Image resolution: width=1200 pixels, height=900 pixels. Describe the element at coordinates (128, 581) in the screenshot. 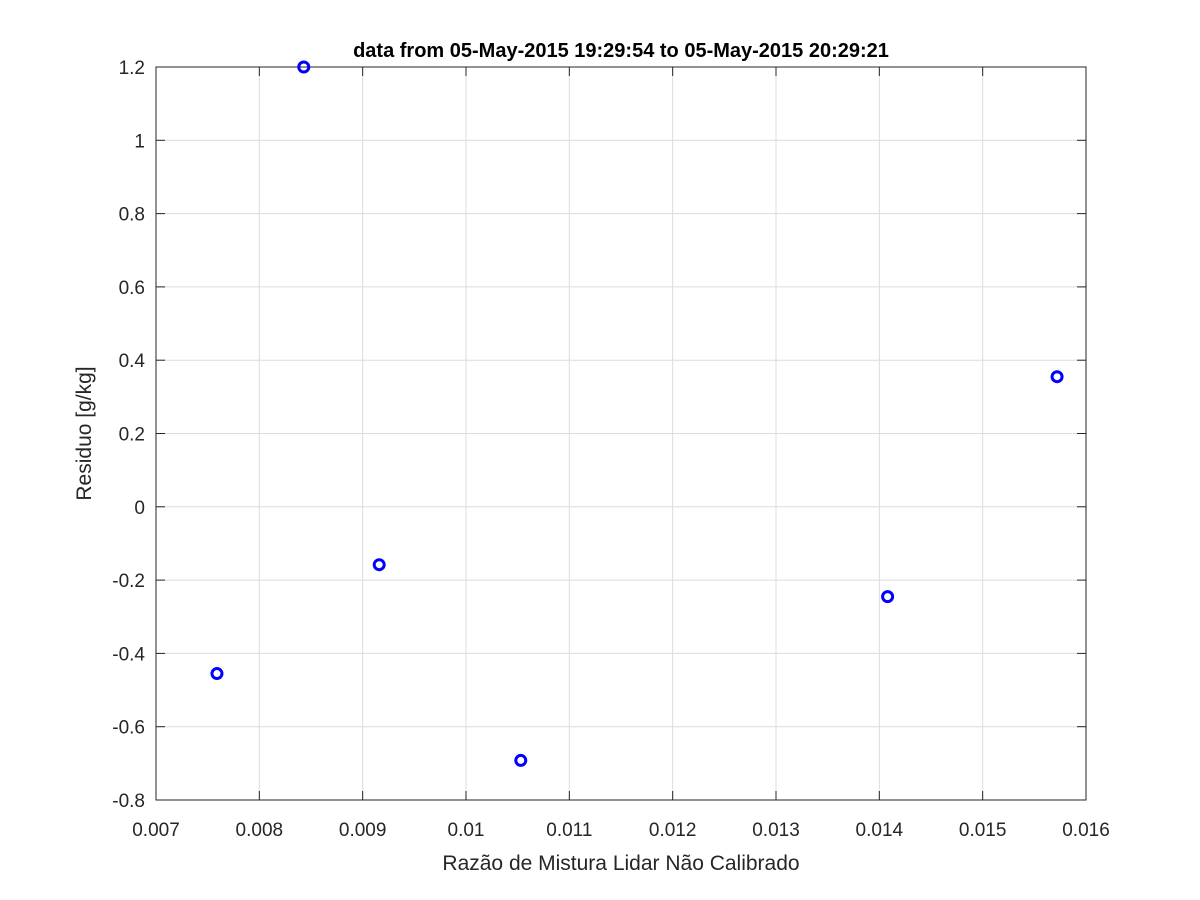

I see `y-tick-label: -0.2` at that location.